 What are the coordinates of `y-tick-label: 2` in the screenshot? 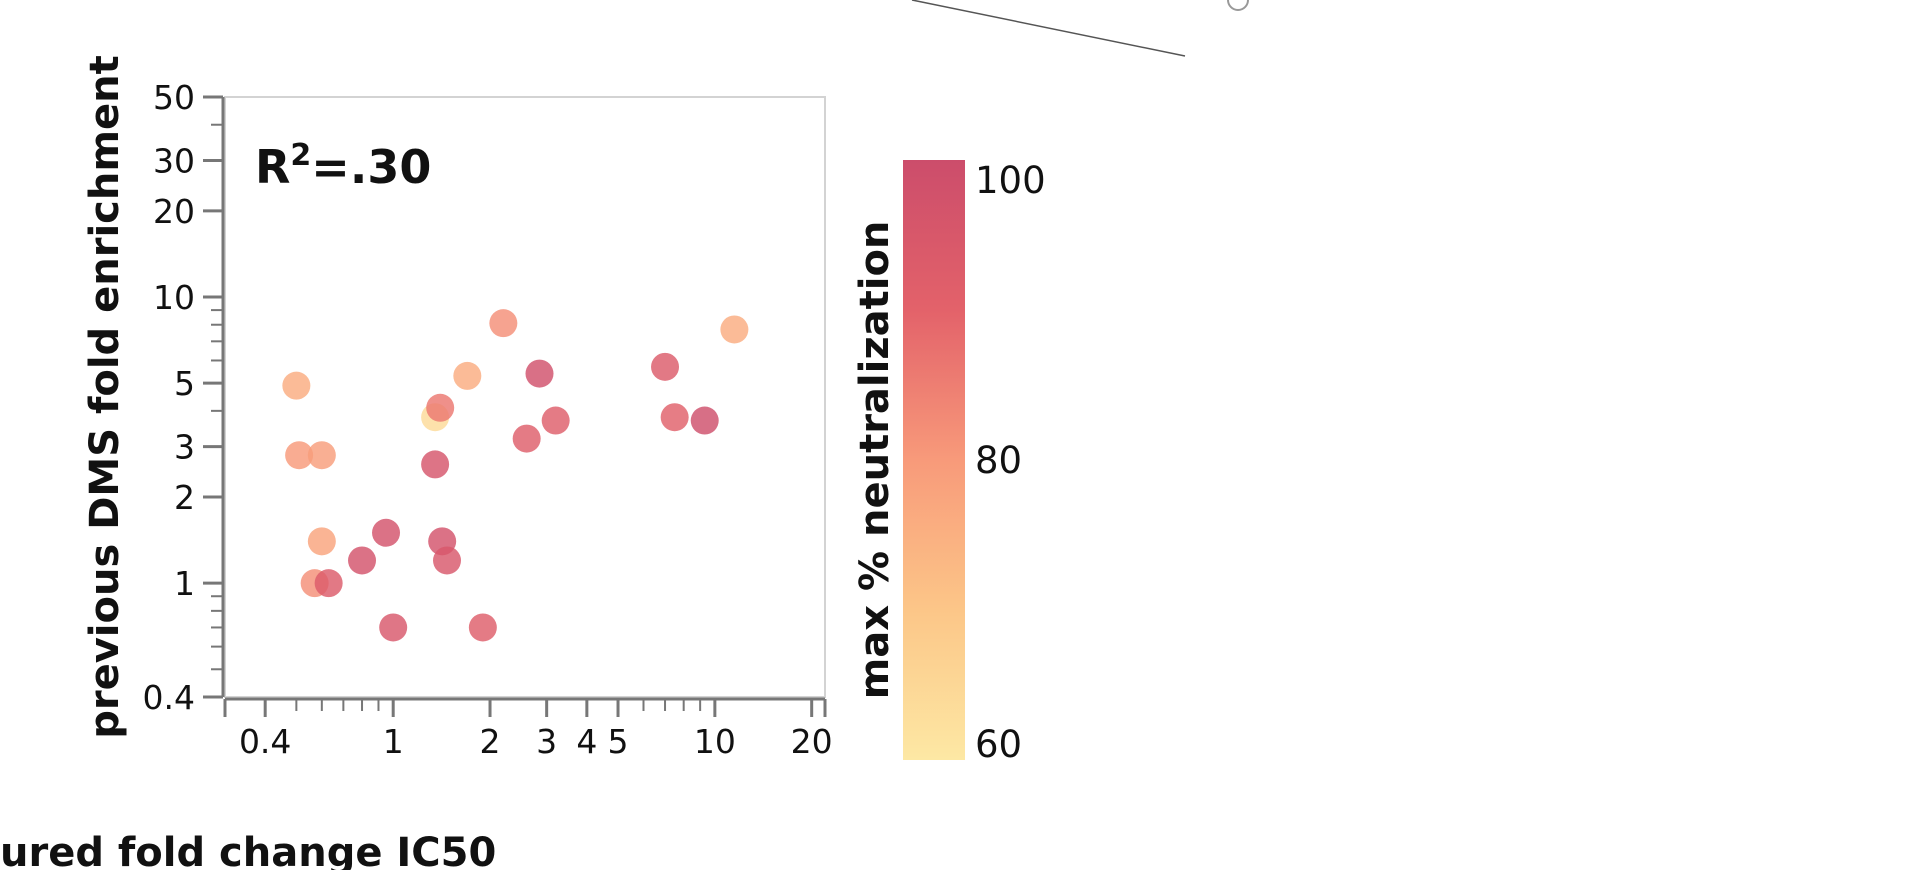 It's located at (184, 497).